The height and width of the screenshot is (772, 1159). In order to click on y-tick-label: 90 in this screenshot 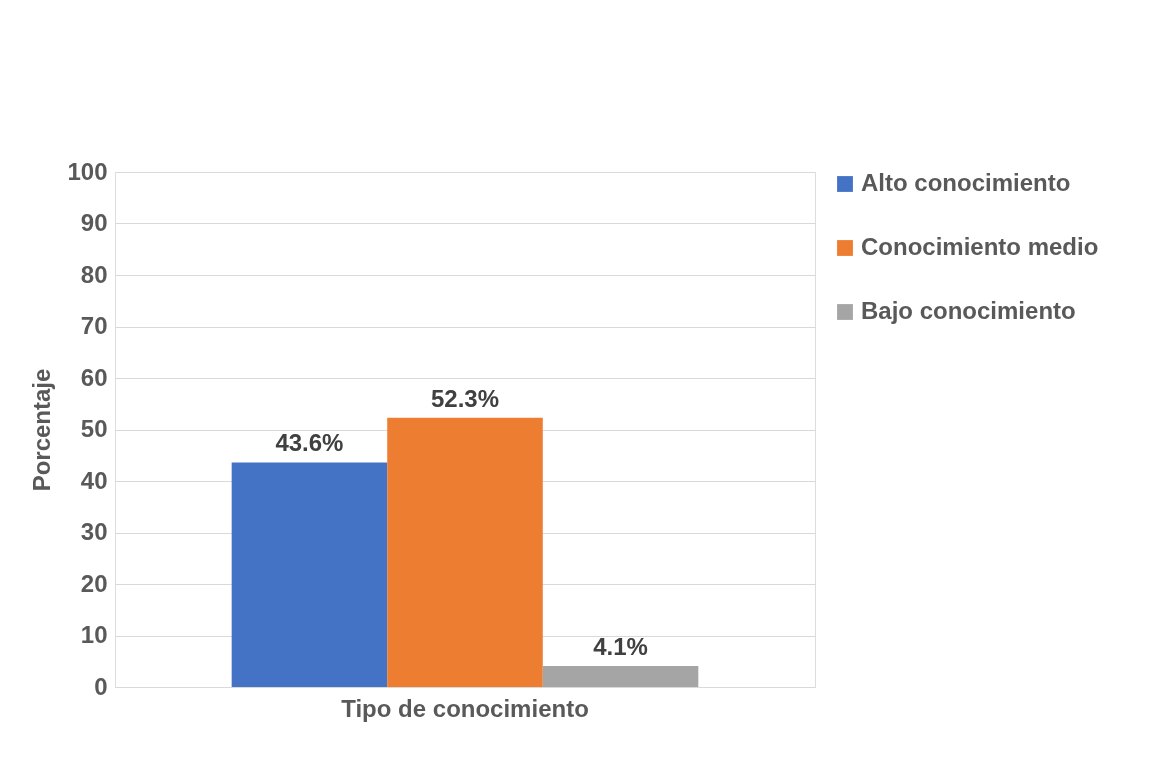, I will do `click(94, 222)`.